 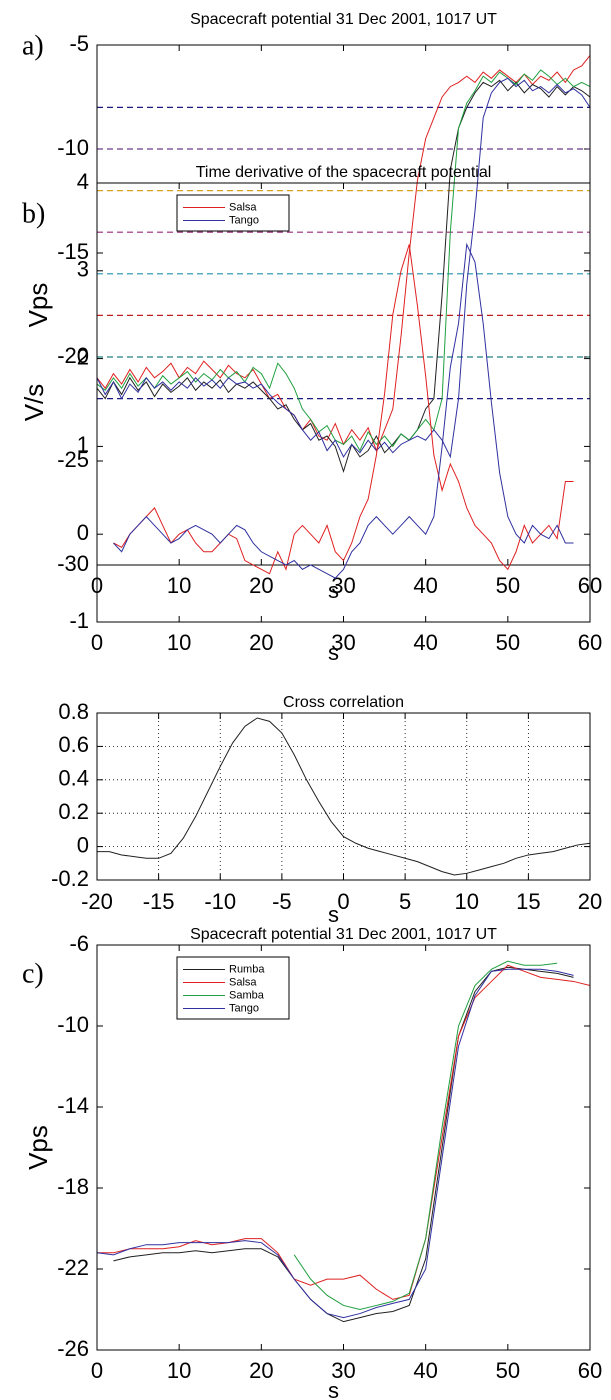 I want to click on y-tick-label: 0.4, so click(x=73, y=778).